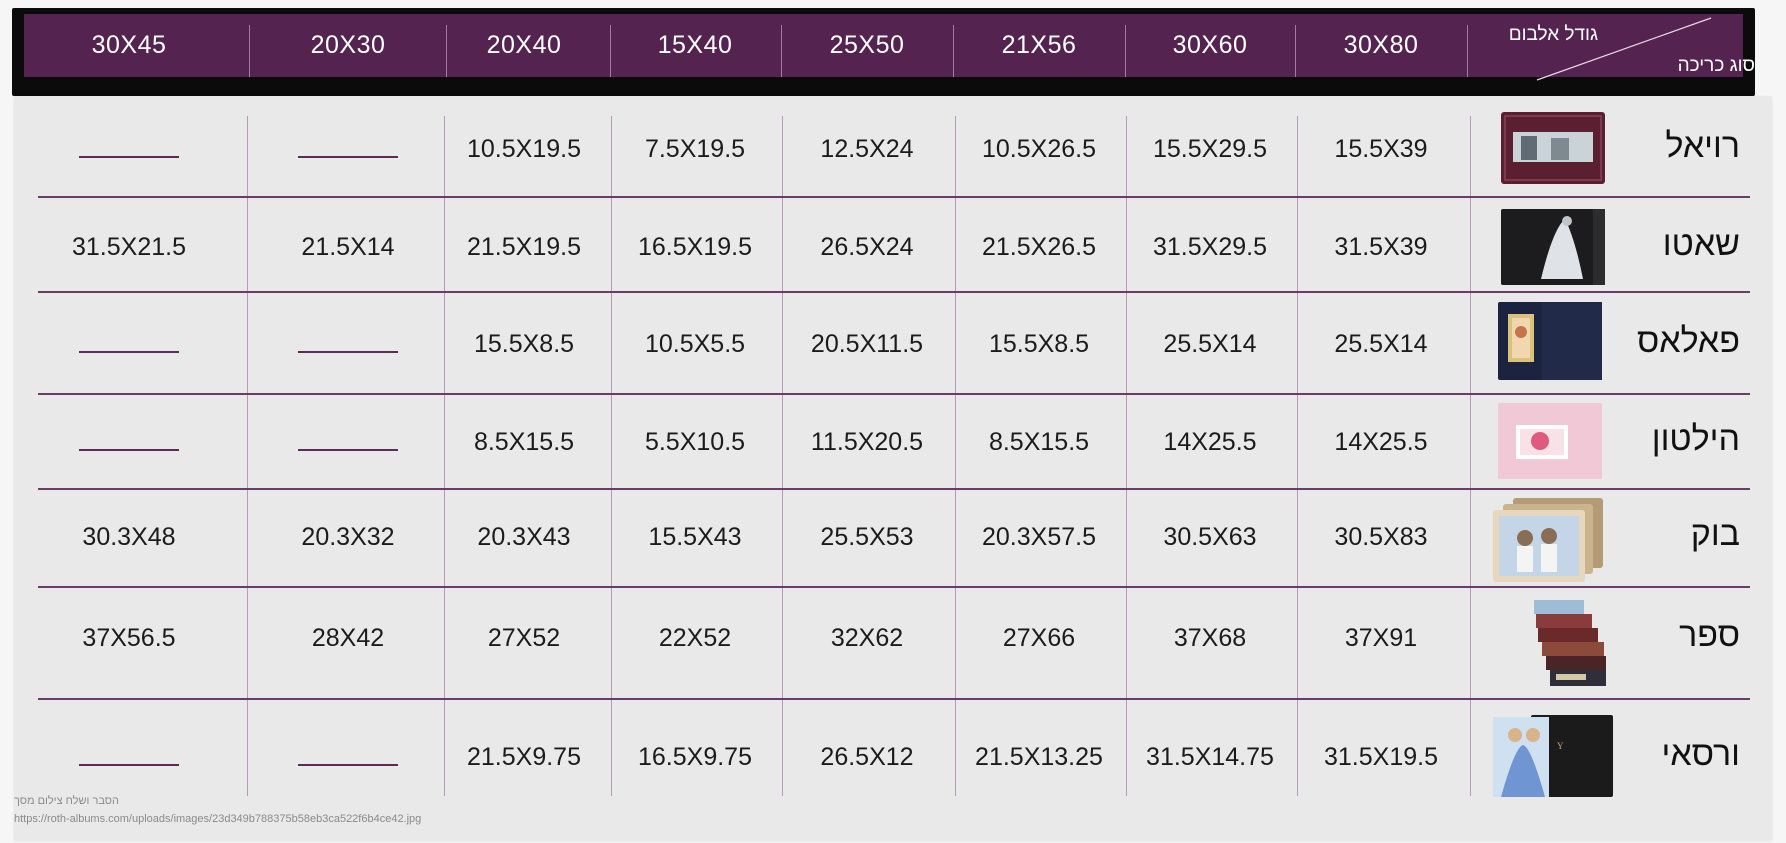 The height and width of the screenshot is (843, 1786). I want to click on size-value-cell: 37X56.5, so click(129, 637).